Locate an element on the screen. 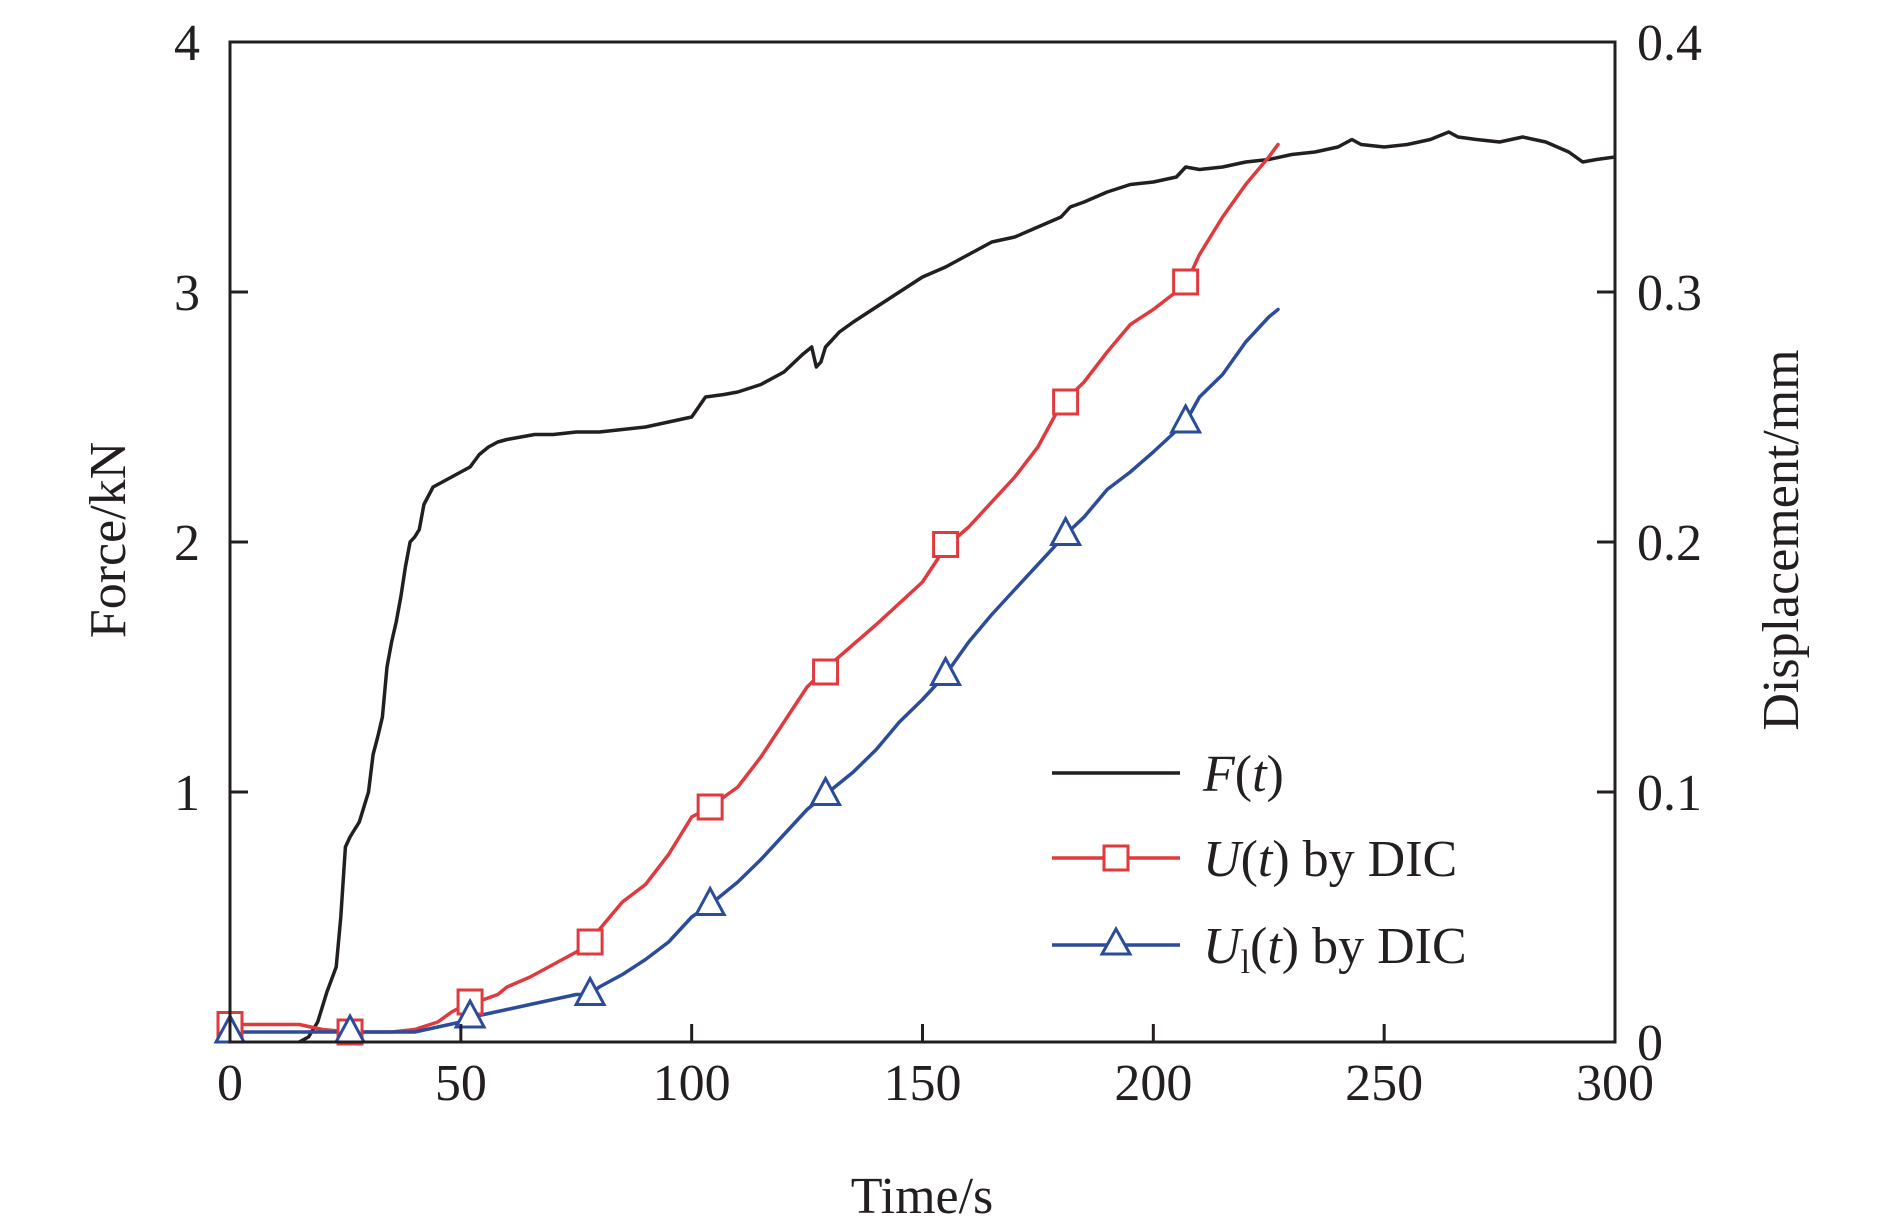  x-tick-label: 0 is located at coordinates (230, 1083).